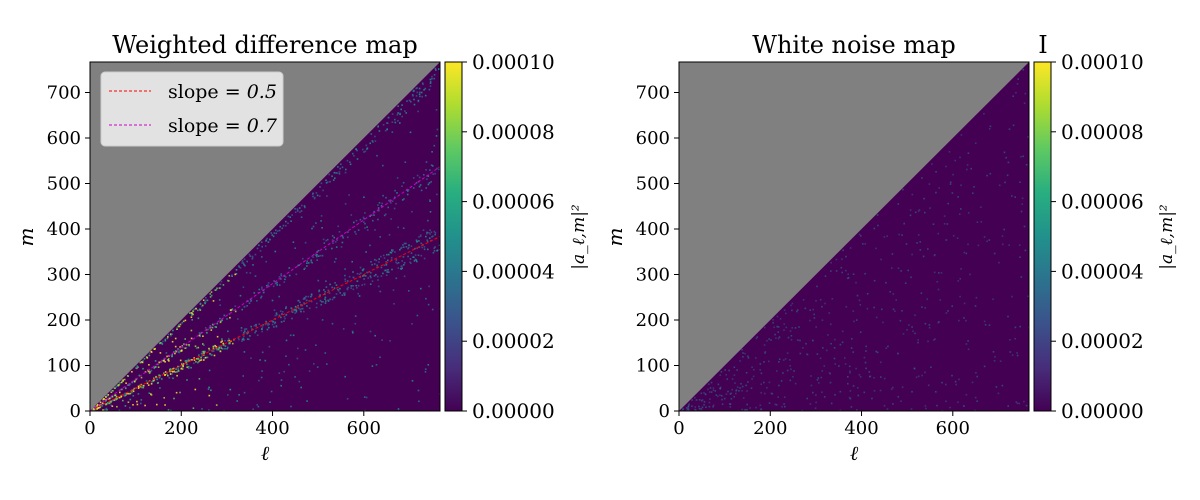  I want to click on y-tick-label: 500, so click(64, 183).